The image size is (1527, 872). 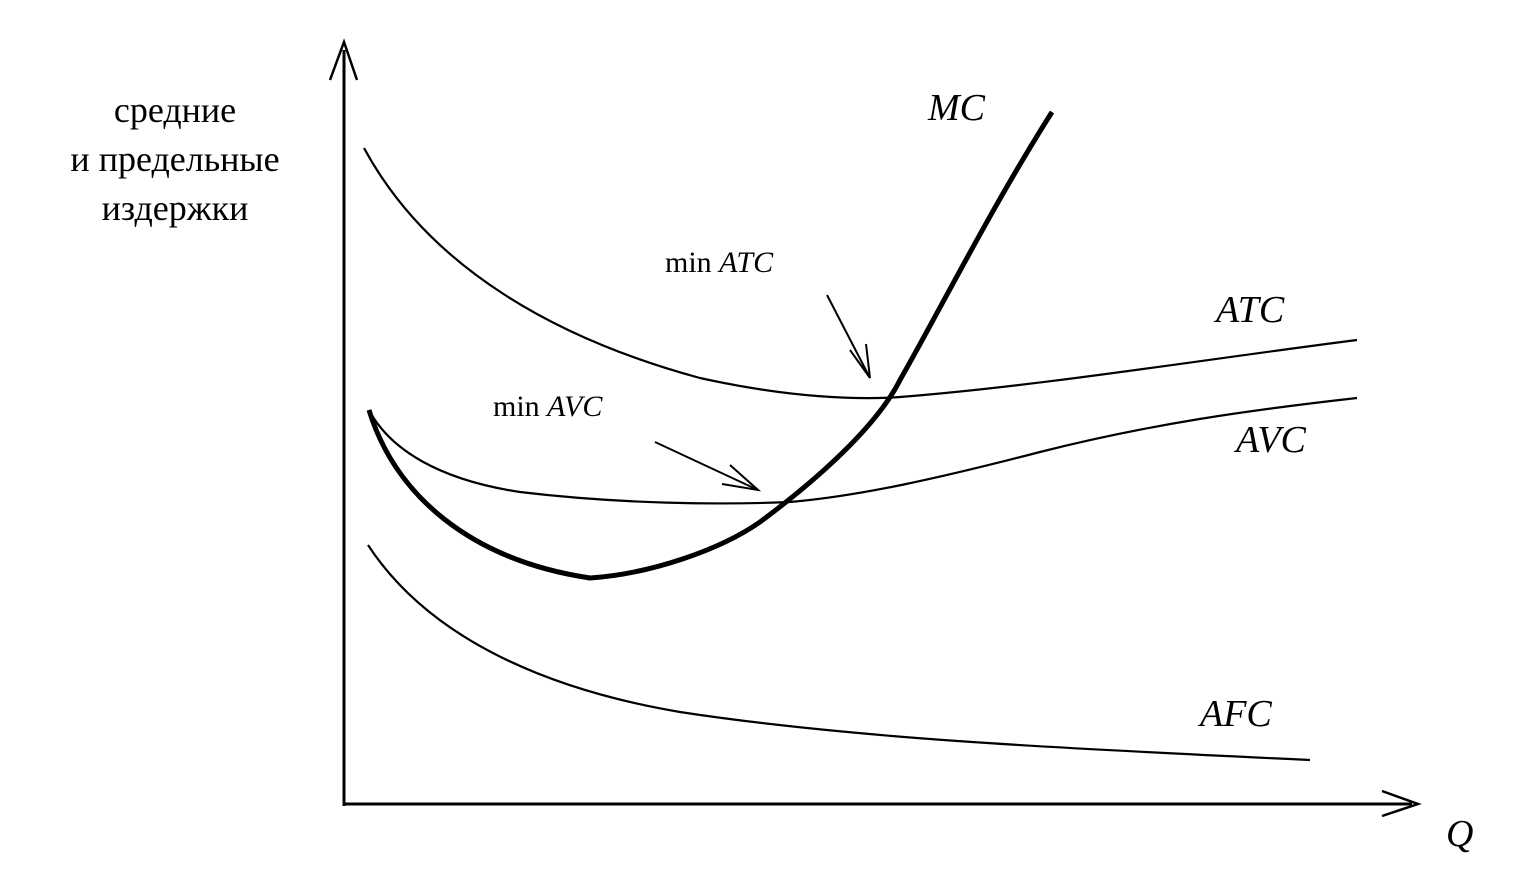 What do you see at coordinates (848, 336) in the screenshot?
I see `min-atc-arrow` at bounding box center [848, 336].